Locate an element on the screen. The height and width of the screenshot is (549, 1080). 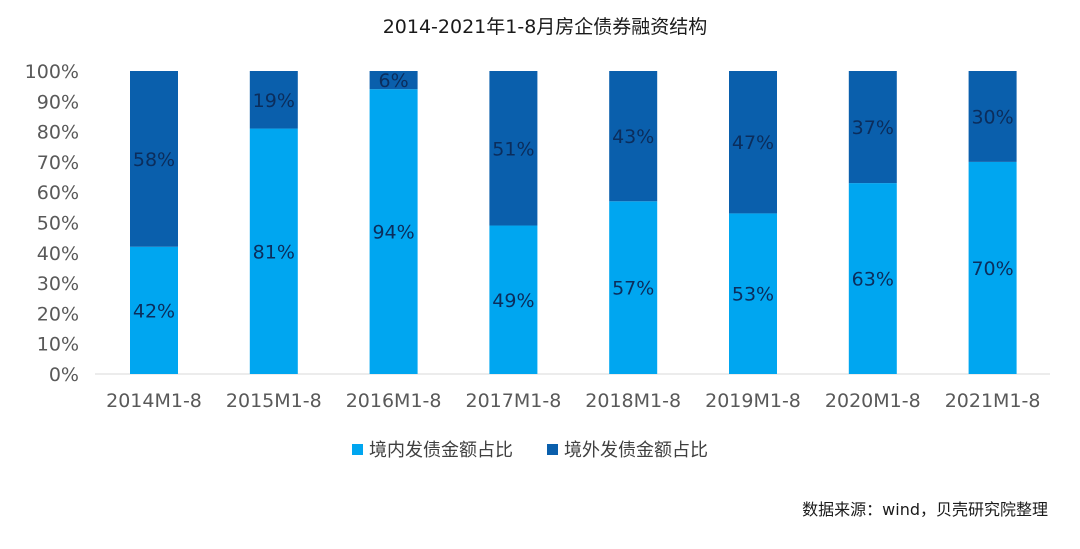
legend-label-domestic: 境内发债金额占比 is located at coordinates (441, 450).